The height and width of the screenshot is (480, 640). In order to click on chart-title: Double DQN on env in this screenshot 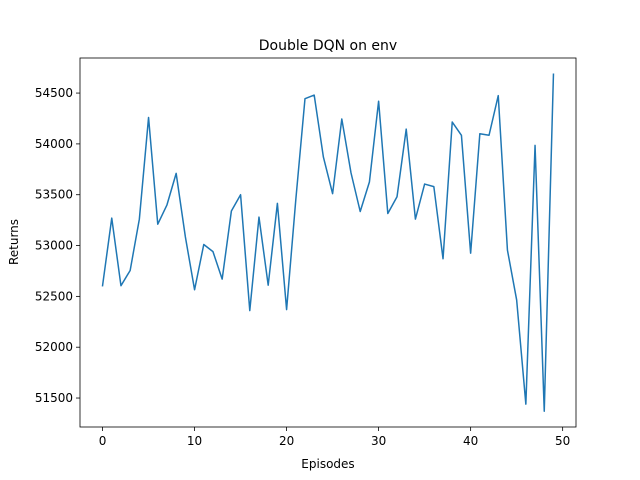, I will do `click(328, 46)`.